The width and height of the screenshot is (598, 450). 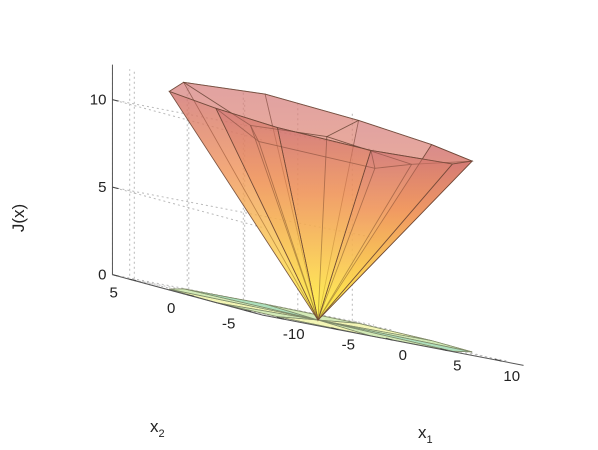 I want to click on z-tick-label: 5, so click(x=102, y=187).